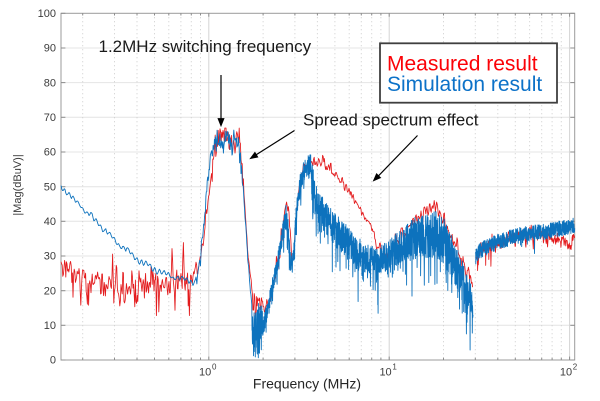 This screenshot has height=401, width=600. Describe the element at coordinates (575, 367) in the screenshot. I see `svg-text: 2` at that location.